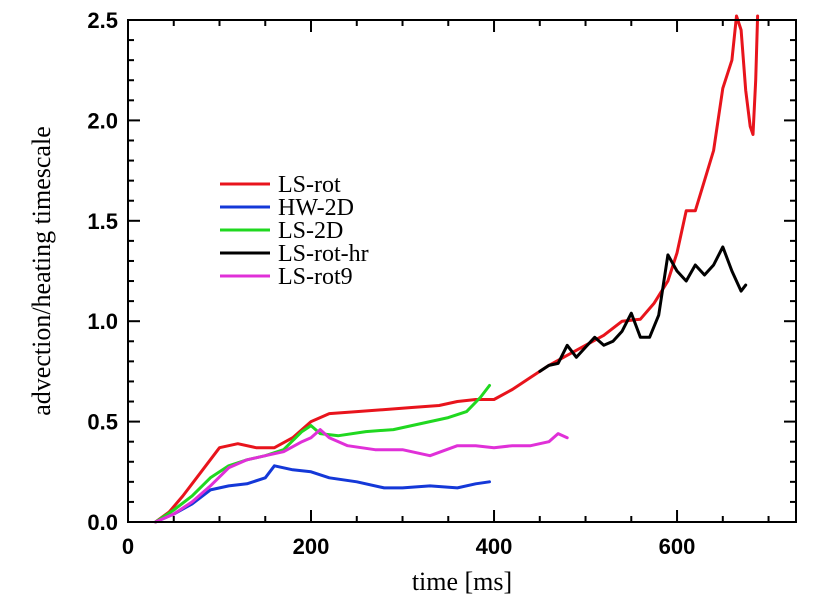  I want to click on legend-label-hw-2d: HW-2D, so click(316, 208).